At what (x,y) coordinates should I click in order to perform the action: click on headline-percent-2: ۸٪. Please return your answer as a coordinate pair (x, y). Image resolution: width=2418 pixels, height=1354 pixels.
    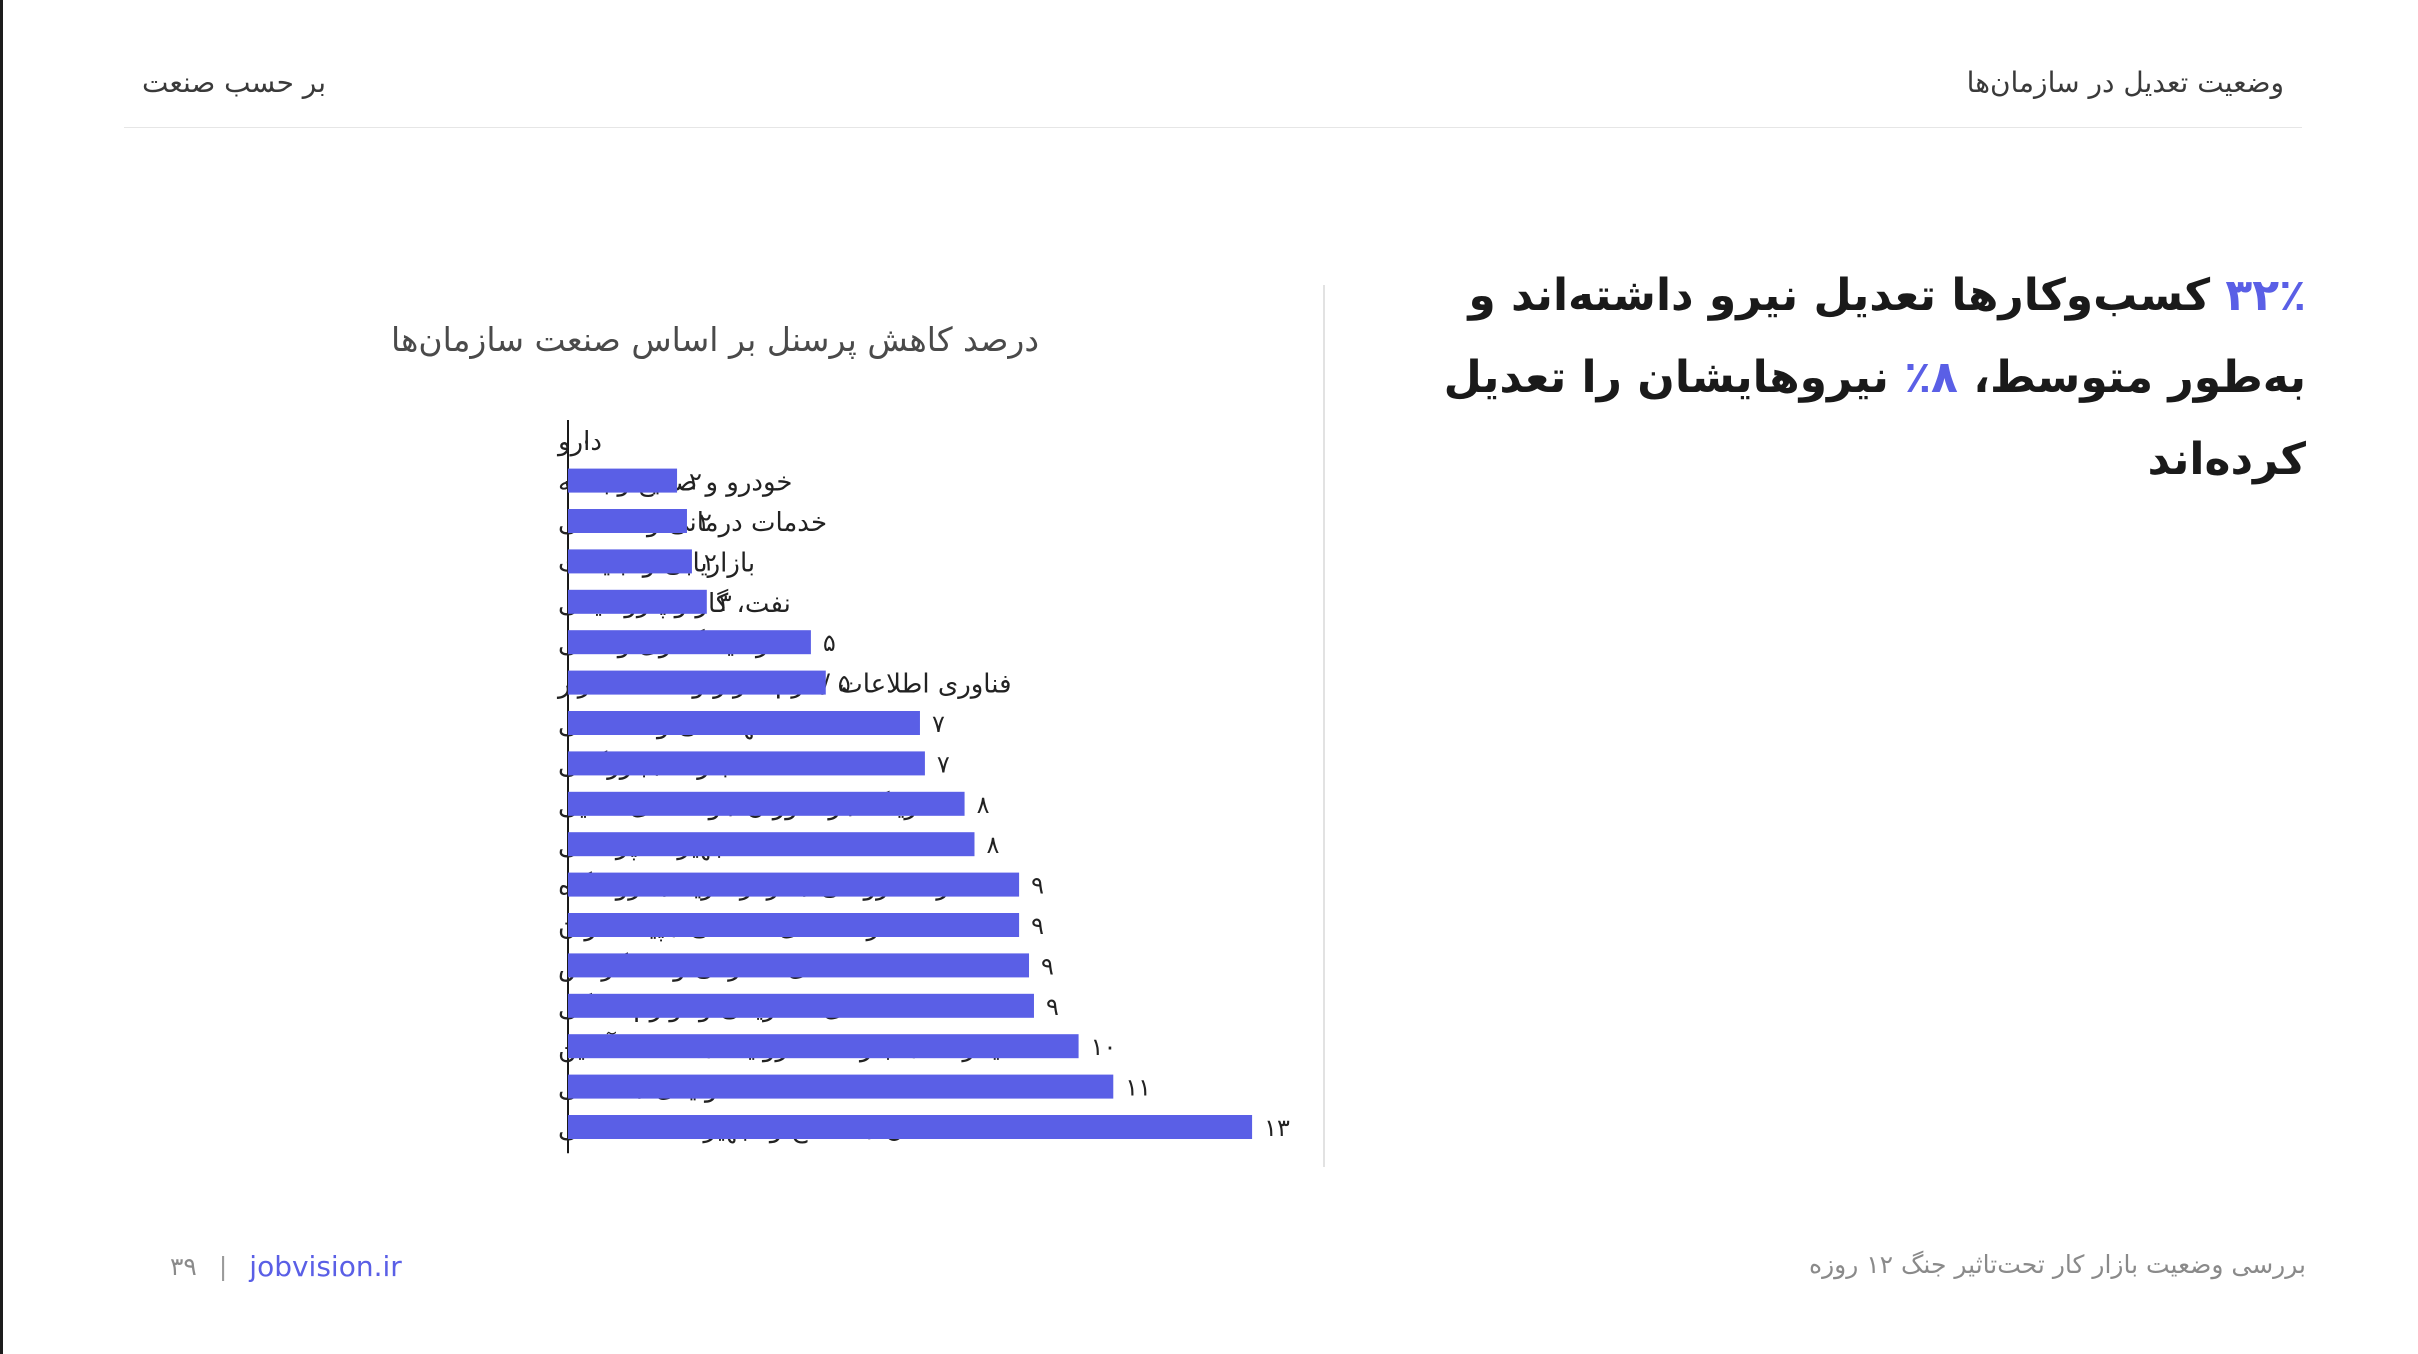
    Looking at the image, I should click on (1931, 377).